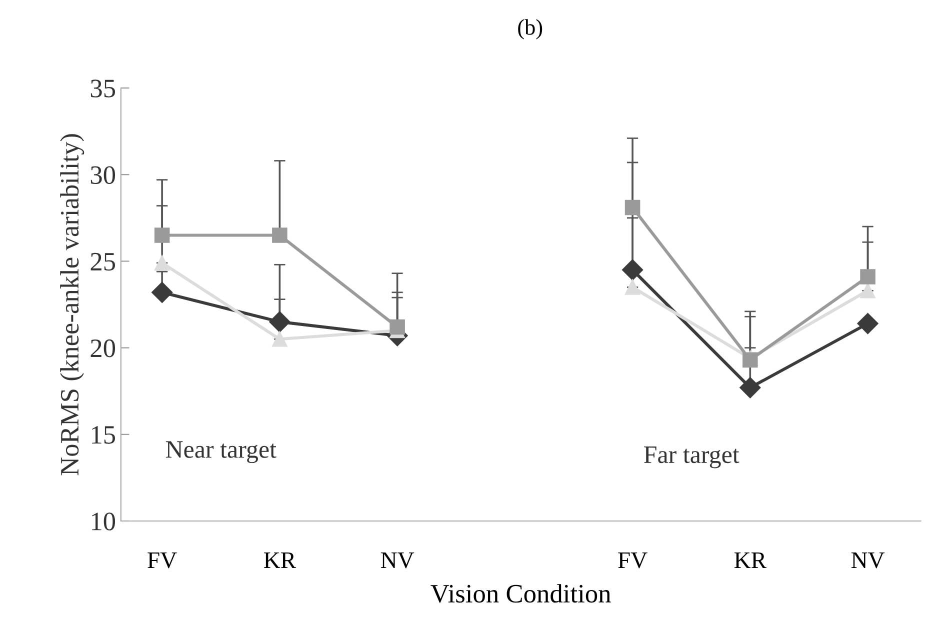 The height and width of the screenshot is (639, 930). Describe the element at coordinates (692, 457) in the screenshot. I see `annotation: Far target` at that location.